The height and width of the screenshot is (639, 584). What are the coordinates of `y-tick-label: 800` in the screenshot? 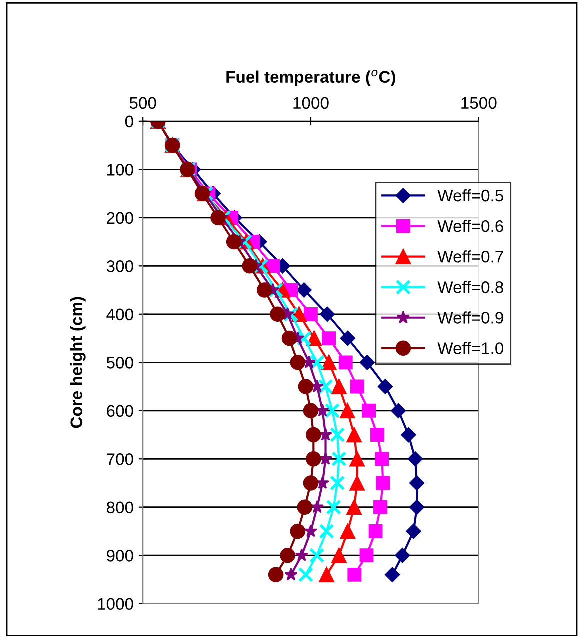 It's located at (120, 508).